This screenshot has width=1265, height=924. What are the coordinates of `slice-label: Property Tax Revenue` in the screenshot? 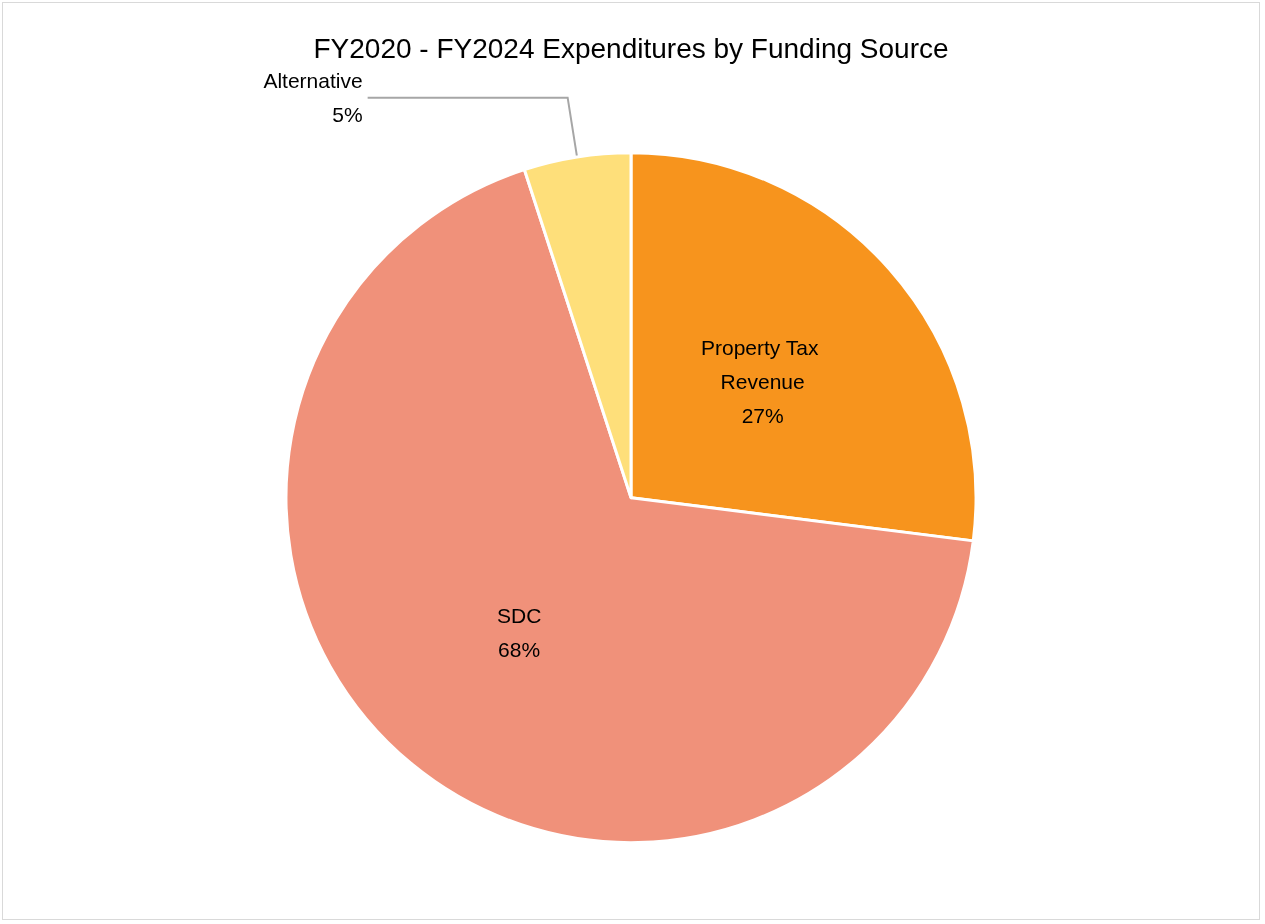 It's located at (762, 365).